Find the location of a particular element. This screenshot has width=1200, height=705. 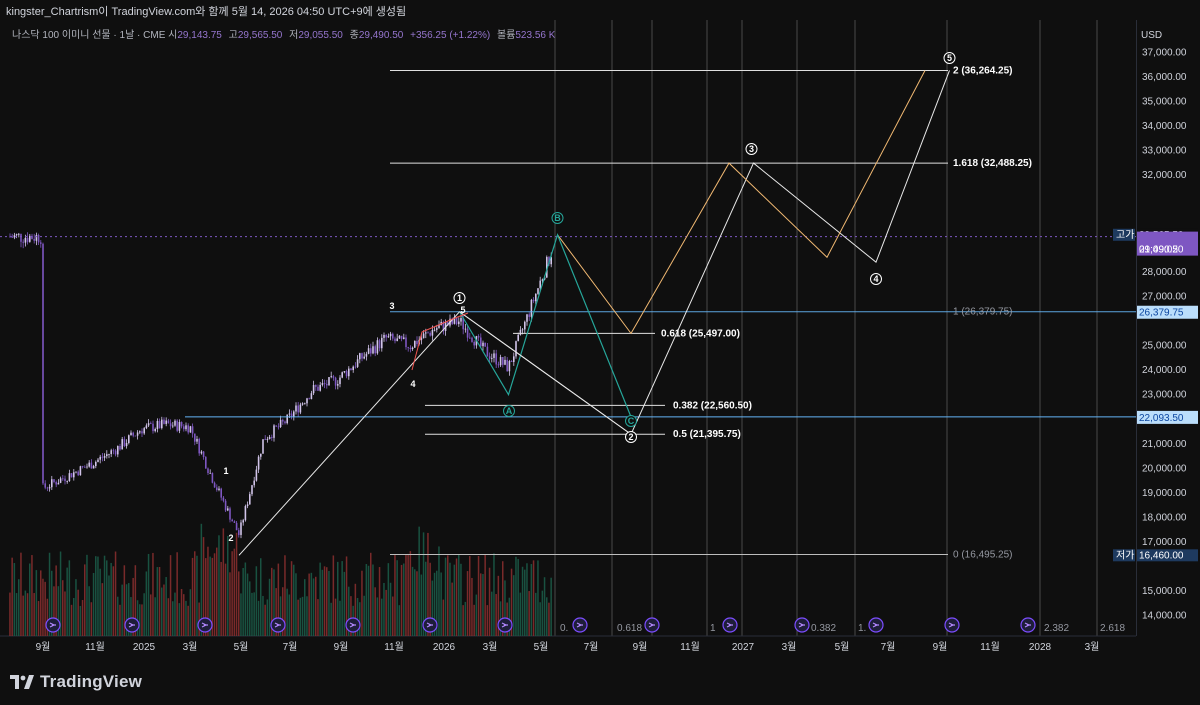

fib-label-2: 2 (36,264.25) is located at coordinates (983, 70).